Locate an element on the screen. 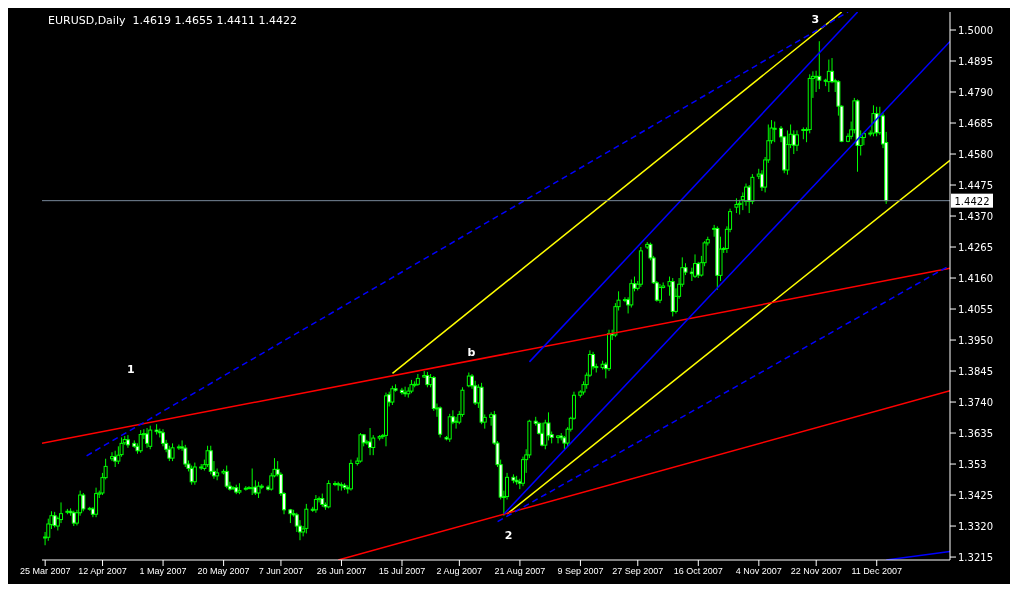 This screenshot has height=592, width=1018. x-tick-label: 16 Oct 2007 is located at coordinates (698, 571).